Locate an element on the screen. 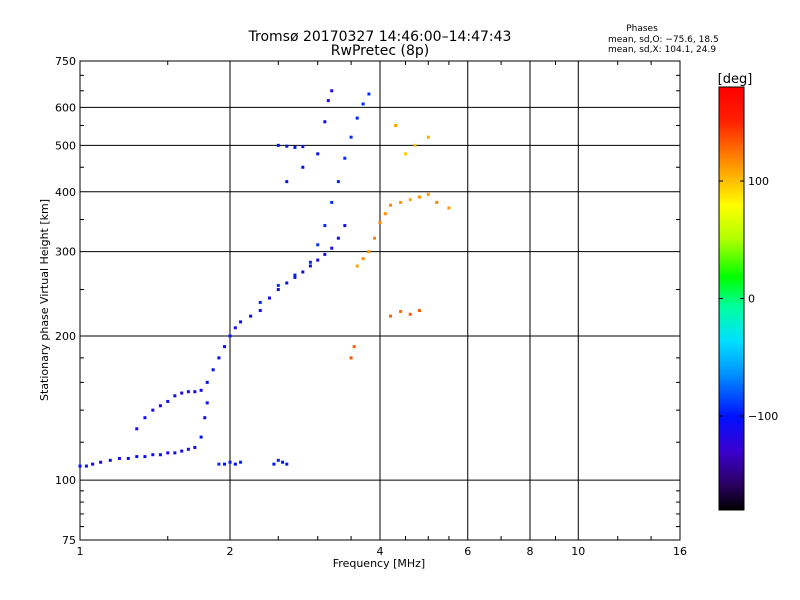 This screenshot has width=800, height=600. y-tick-label: 100 is located at coordinates (65, 480).